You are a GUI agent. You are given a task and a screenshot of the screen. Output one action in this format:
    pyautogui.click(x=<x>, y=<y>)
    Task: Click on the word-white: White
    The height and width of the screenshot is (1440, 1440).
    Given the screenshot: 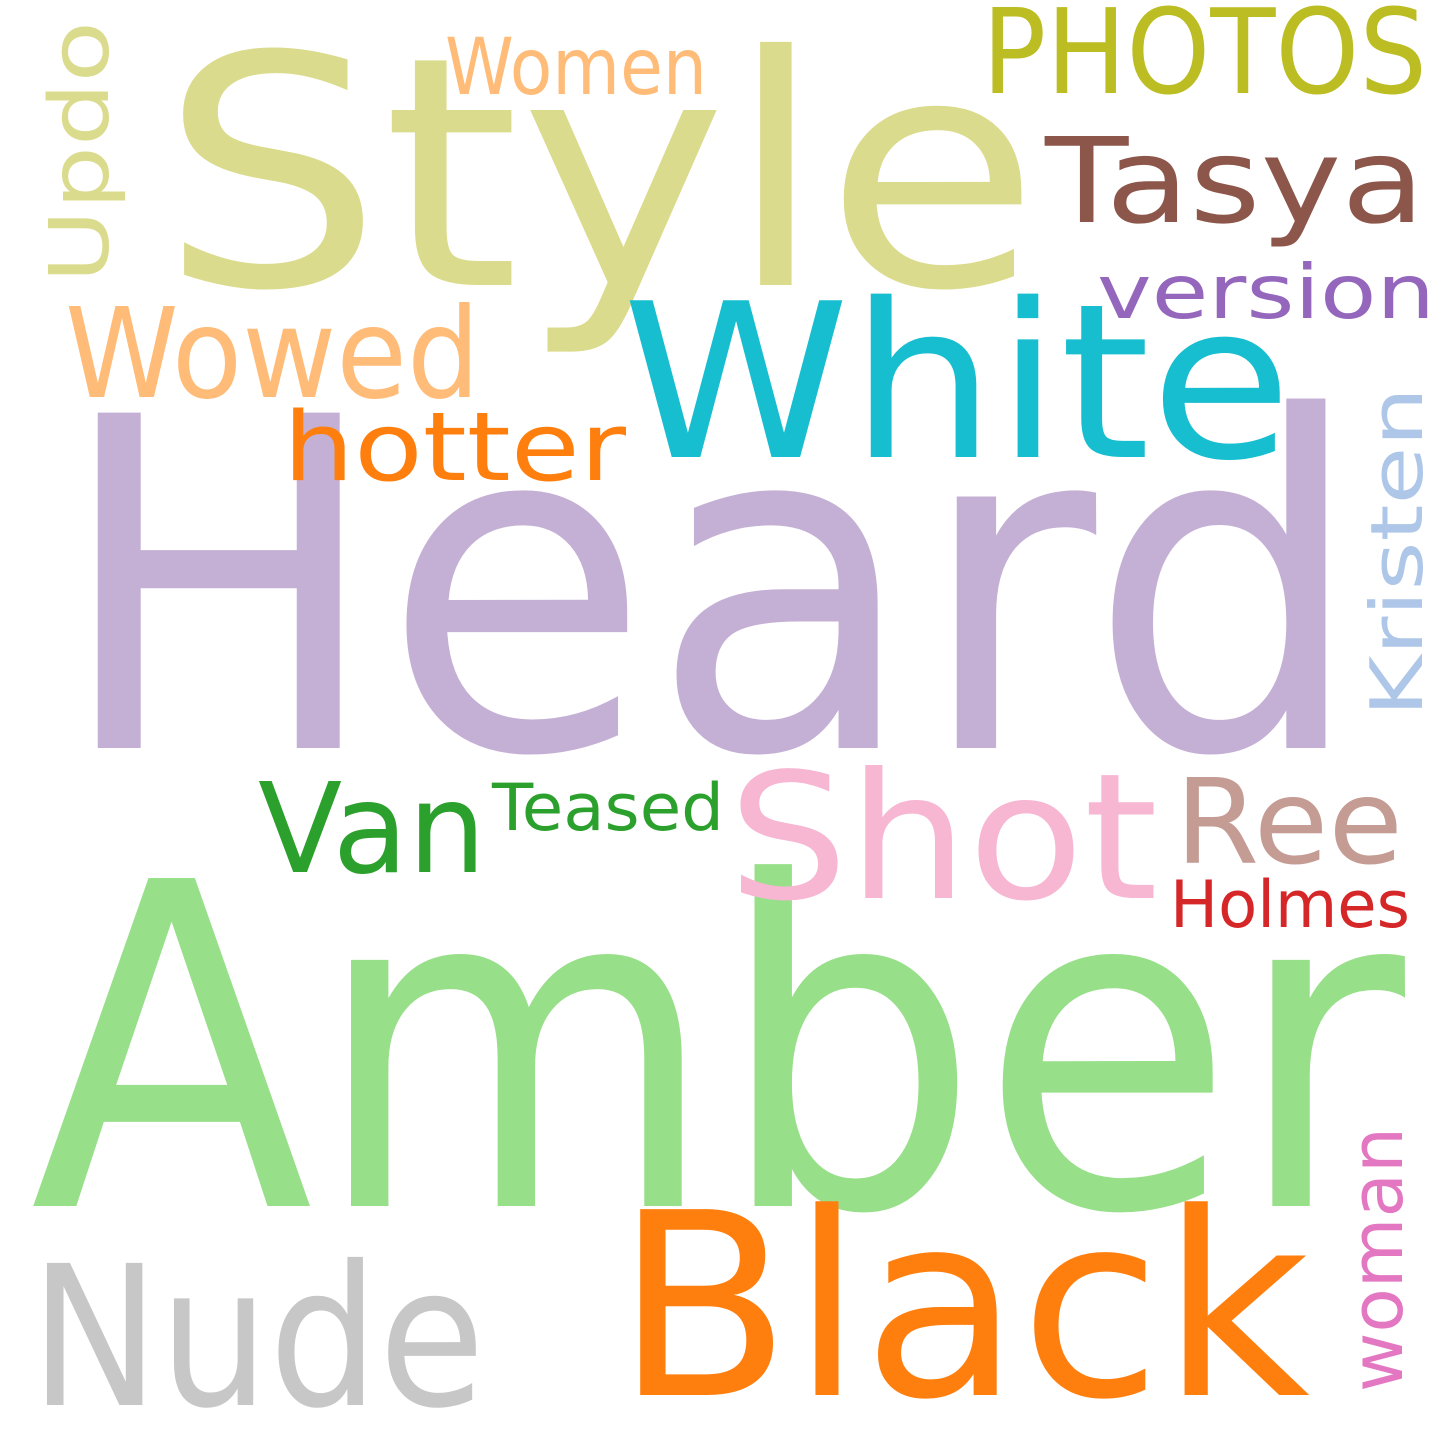 What is the action you would take?
    pyautogui.click(x=957, y=382)
    